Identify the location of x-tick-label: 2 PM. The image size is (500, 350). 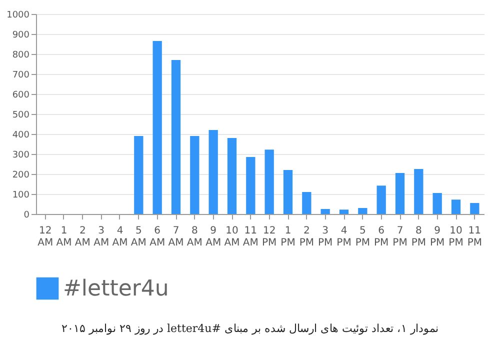
(306, 237).